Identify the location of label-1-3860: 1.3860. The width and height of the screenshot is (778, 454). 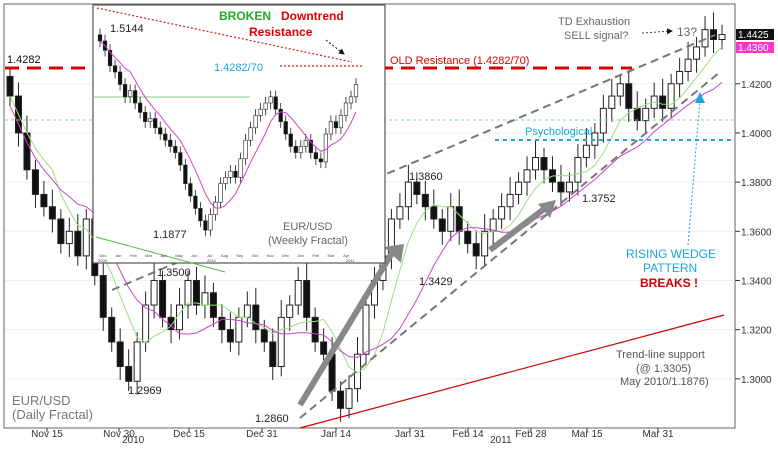
(426, 177).